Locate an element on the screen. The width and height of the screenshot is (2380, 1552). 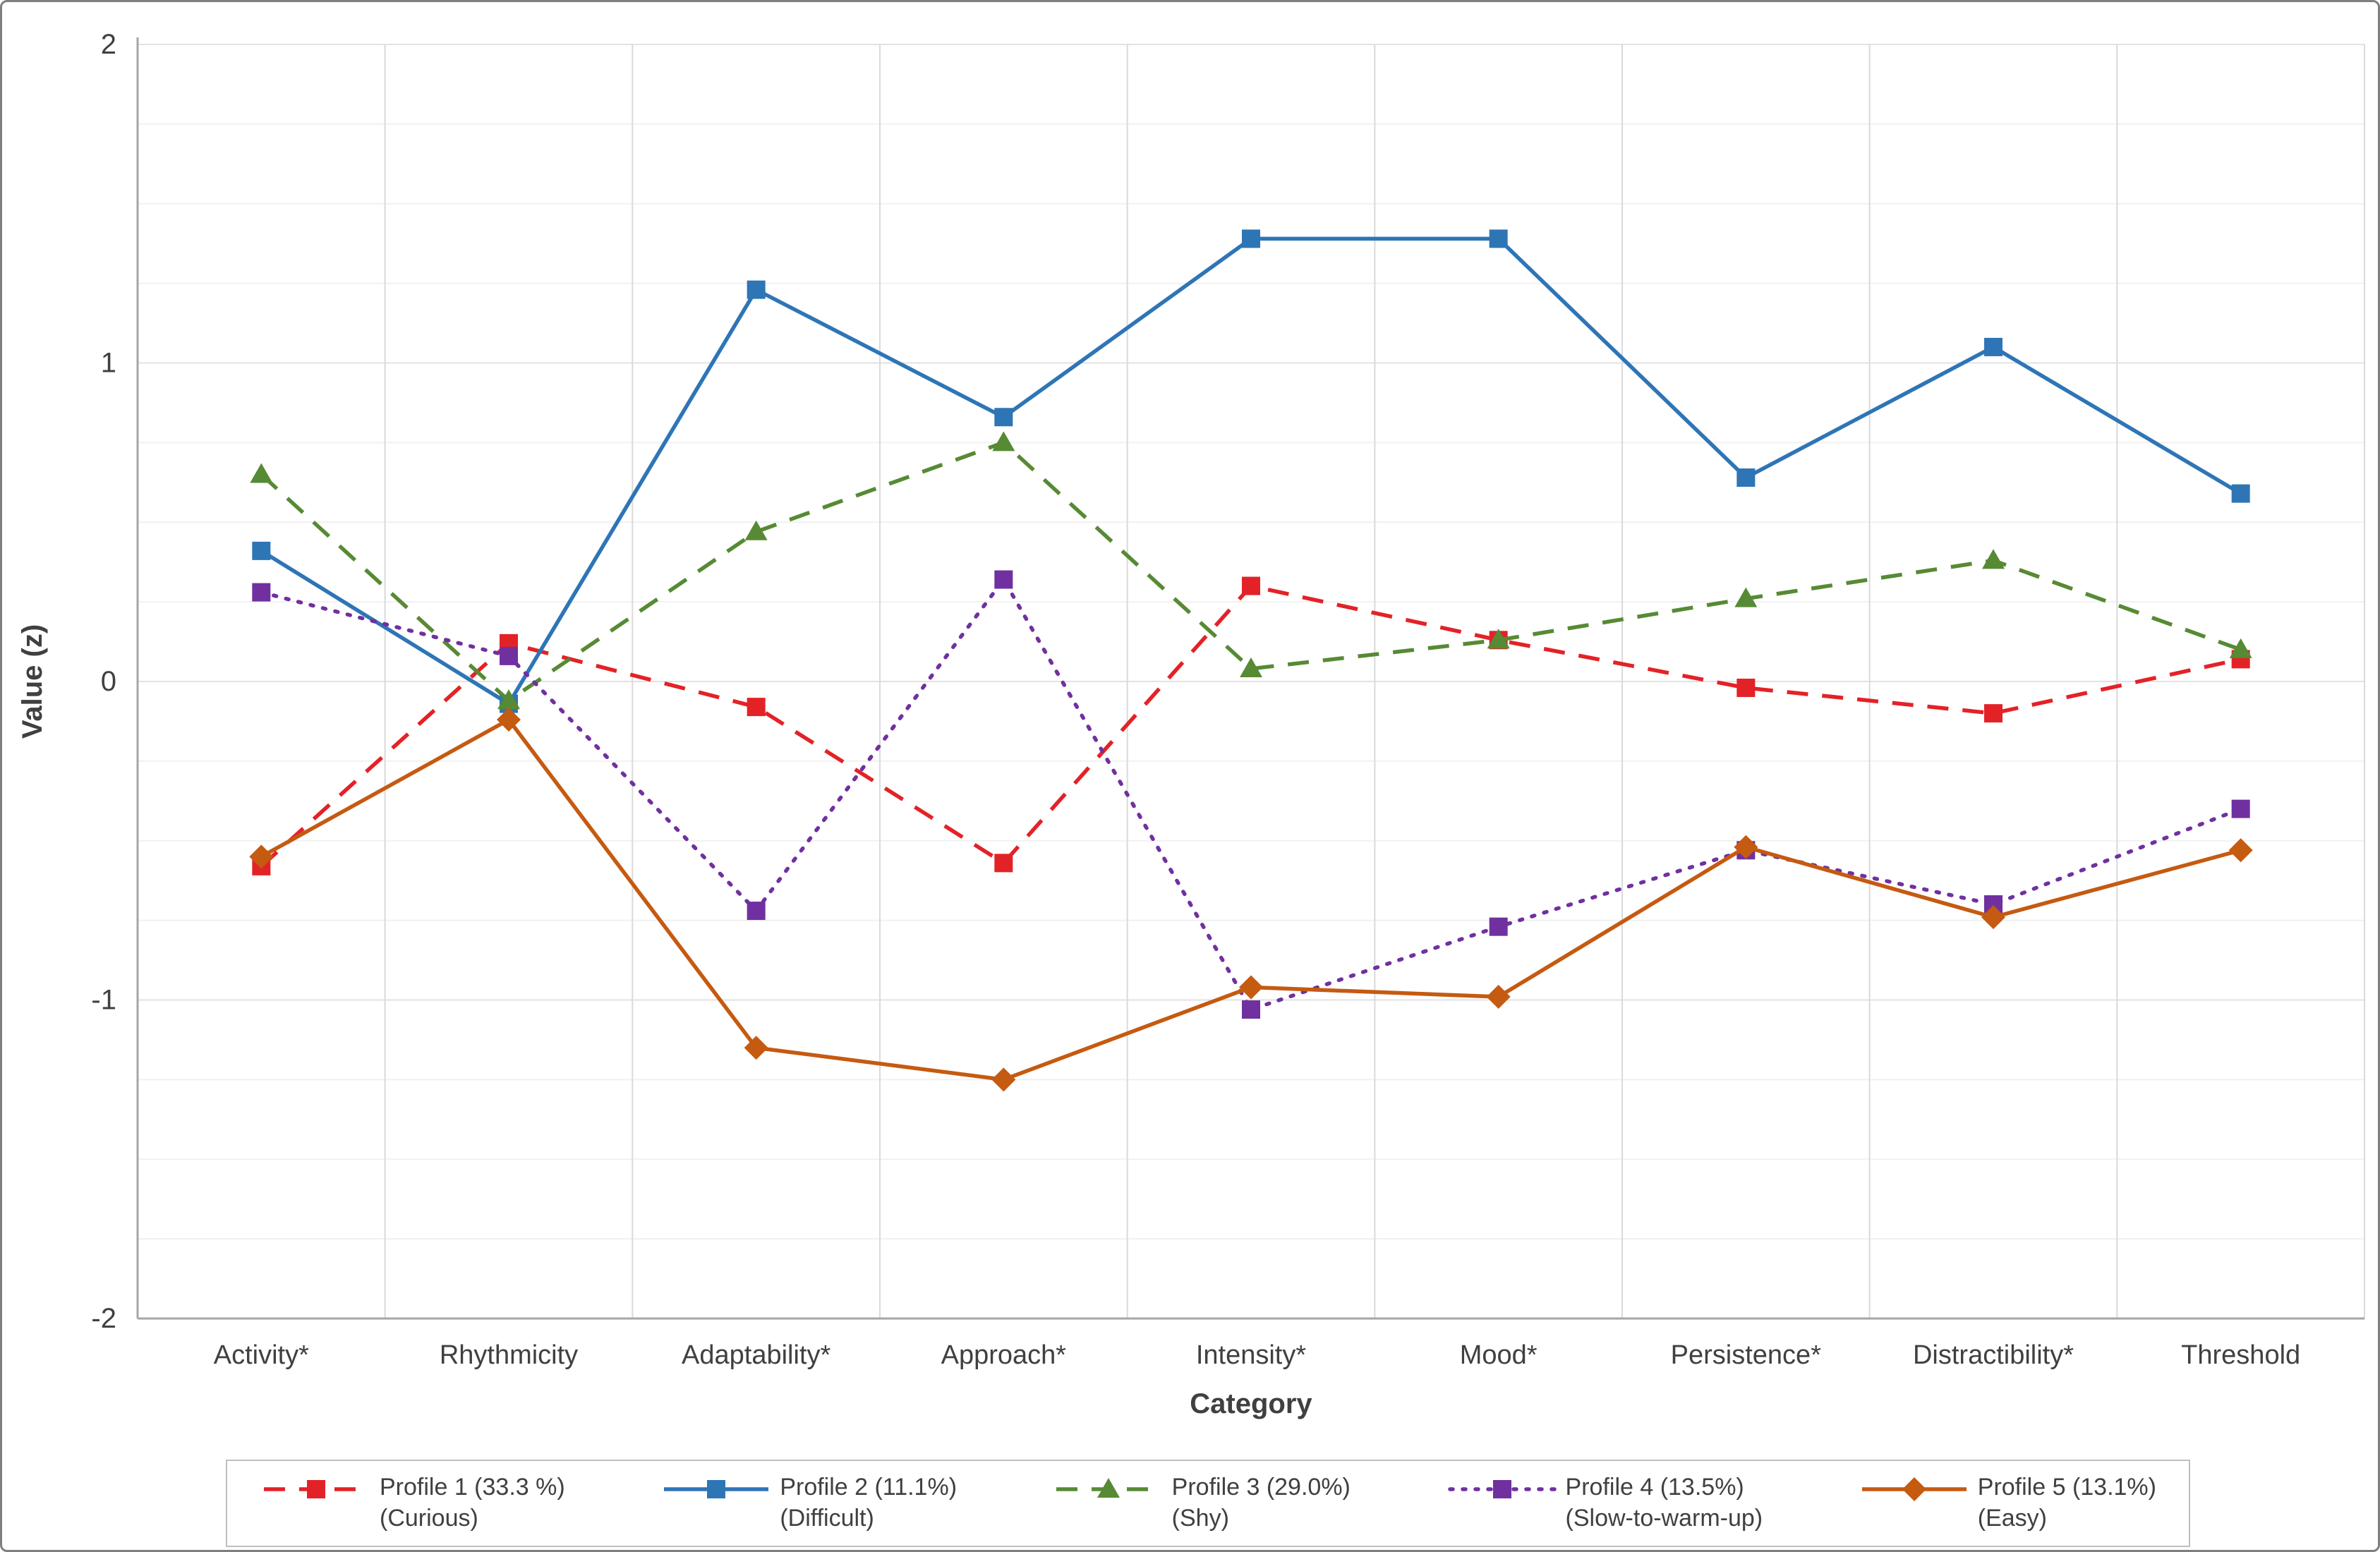
legend-item-profile-5: Profile 5 (13.1%) (Easy) is located at coordinates (2007, 1503).